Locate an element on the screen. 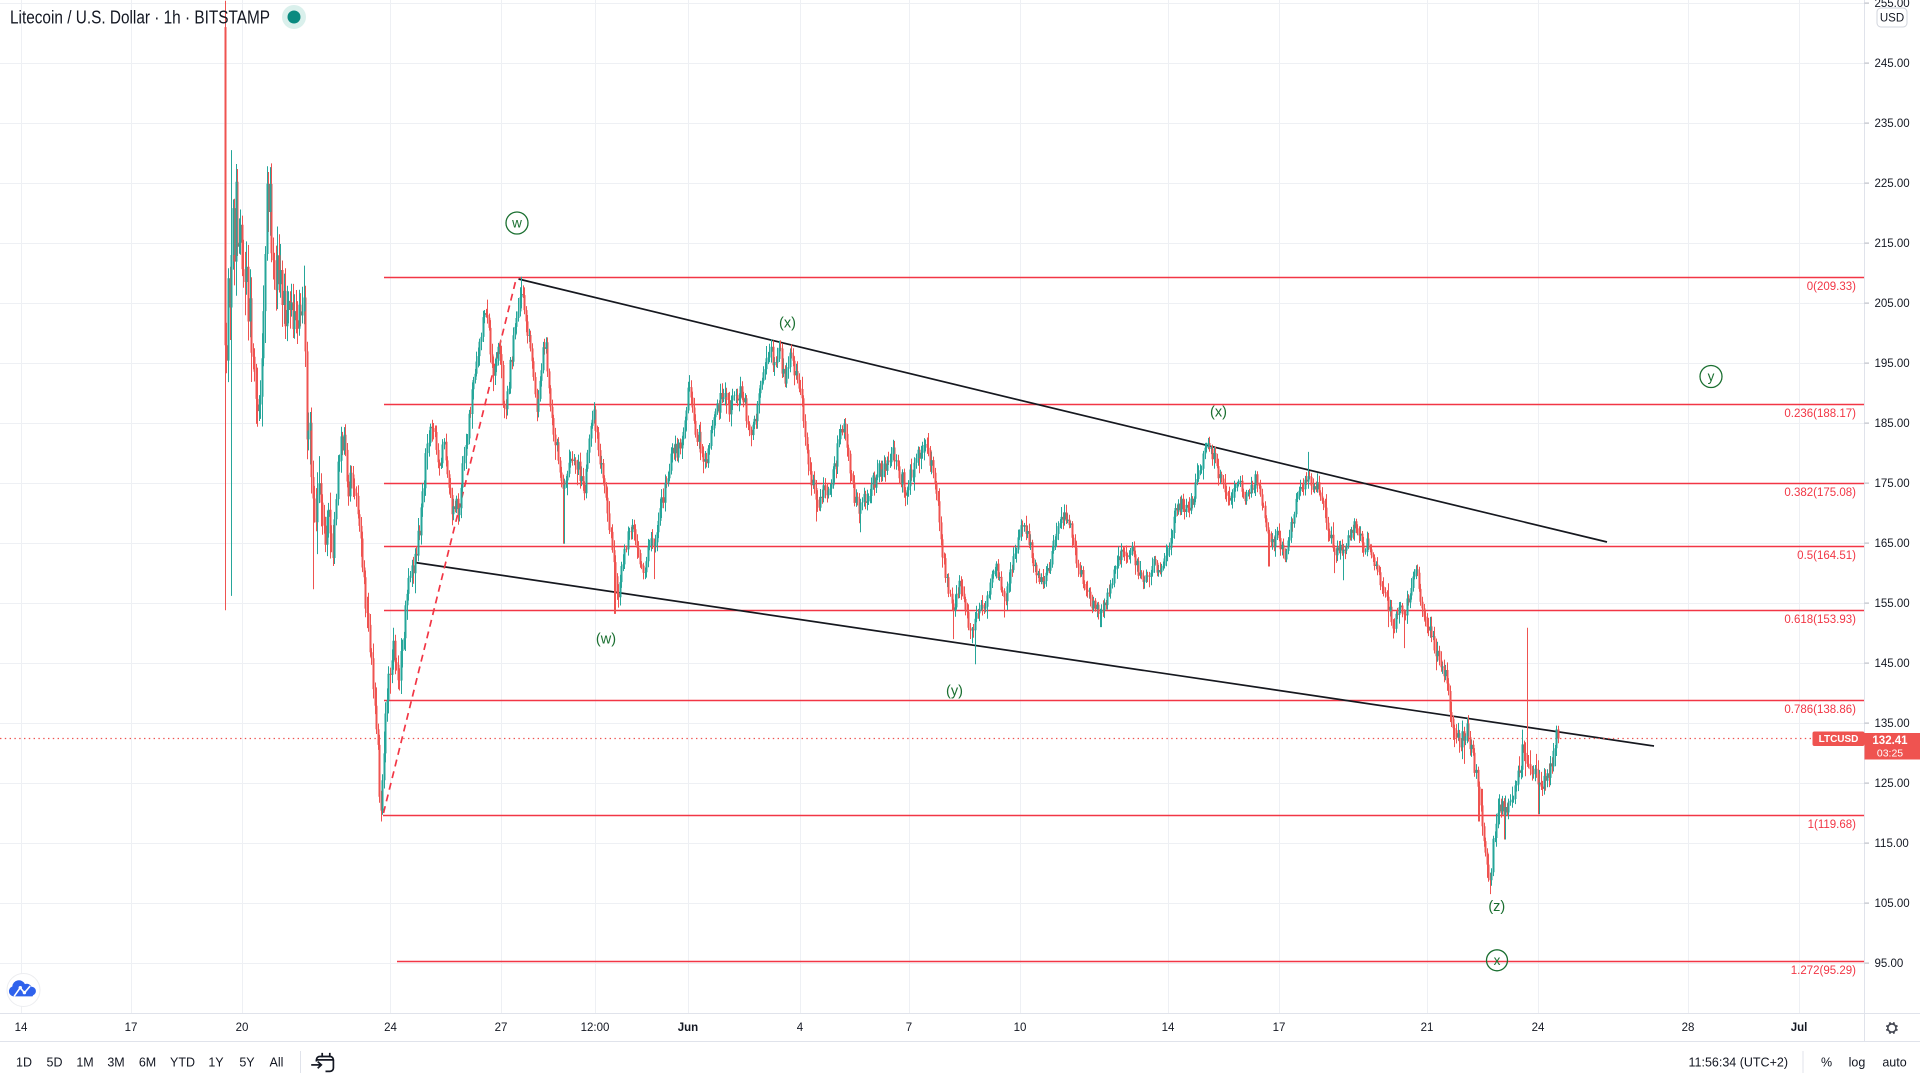  svg-text: Jun is located at coordinates (688, 1028).